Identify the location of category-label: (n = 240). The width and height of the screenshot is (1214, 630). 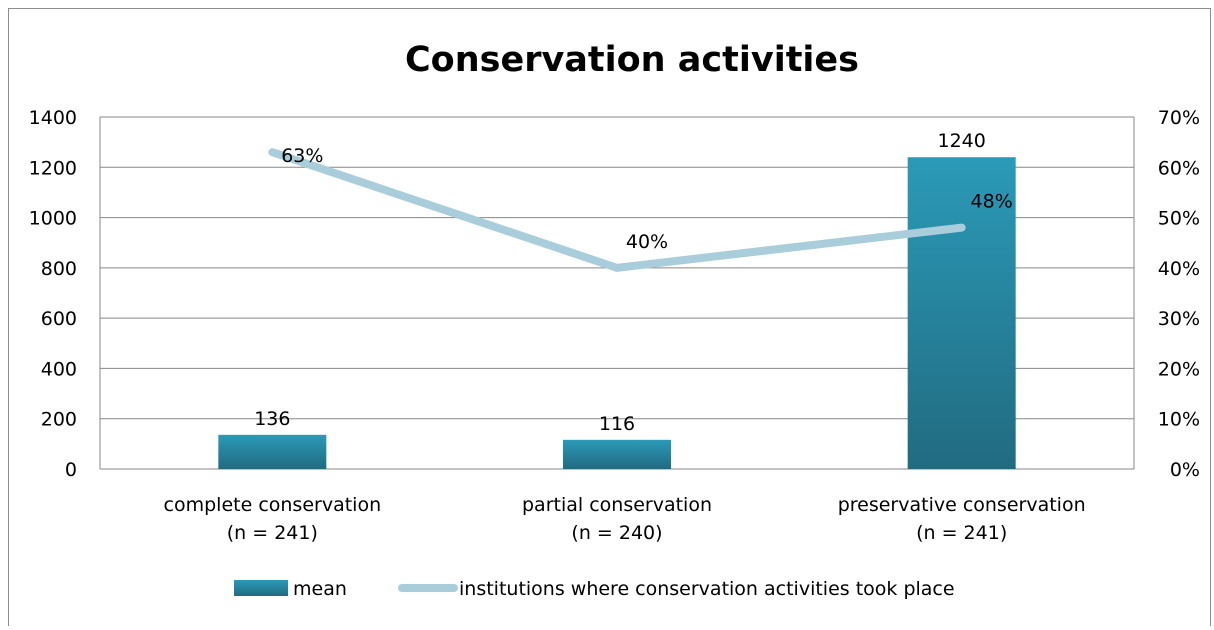
(616, 533).